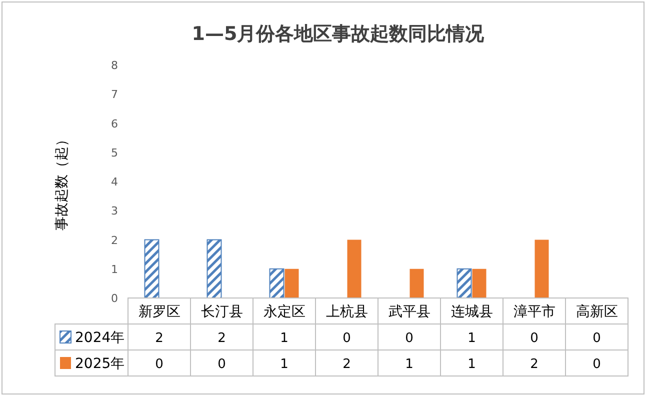 Image resolution: width=646 pixels, height=396 pixels. I want to click on x-tick-label: 上杭县, so click(347, 312).